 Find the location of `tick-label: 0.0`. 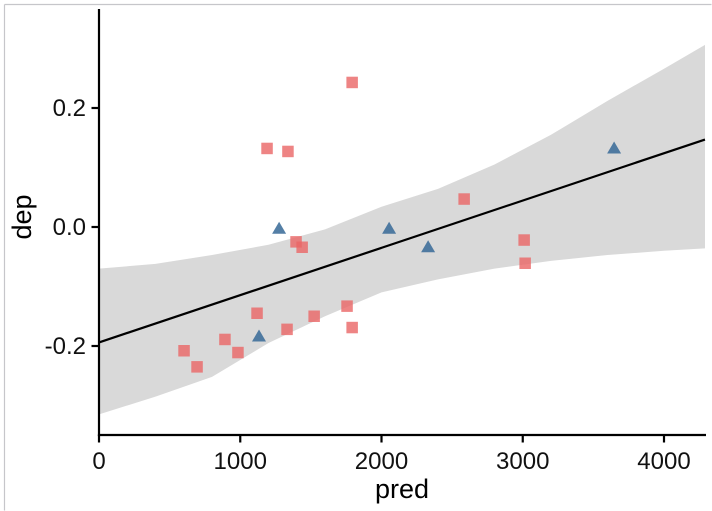

tick-label: 0.0 is located at coordinates (69, 227).